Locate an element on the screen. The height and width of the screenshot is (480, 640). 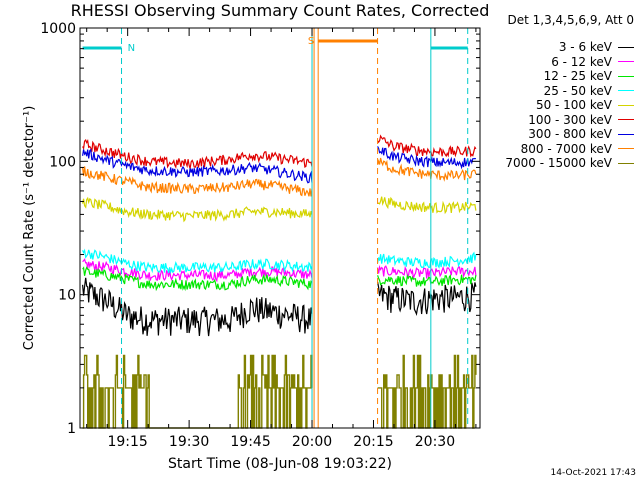
y-tick-label: 100 is located at coordinates (62, 162).